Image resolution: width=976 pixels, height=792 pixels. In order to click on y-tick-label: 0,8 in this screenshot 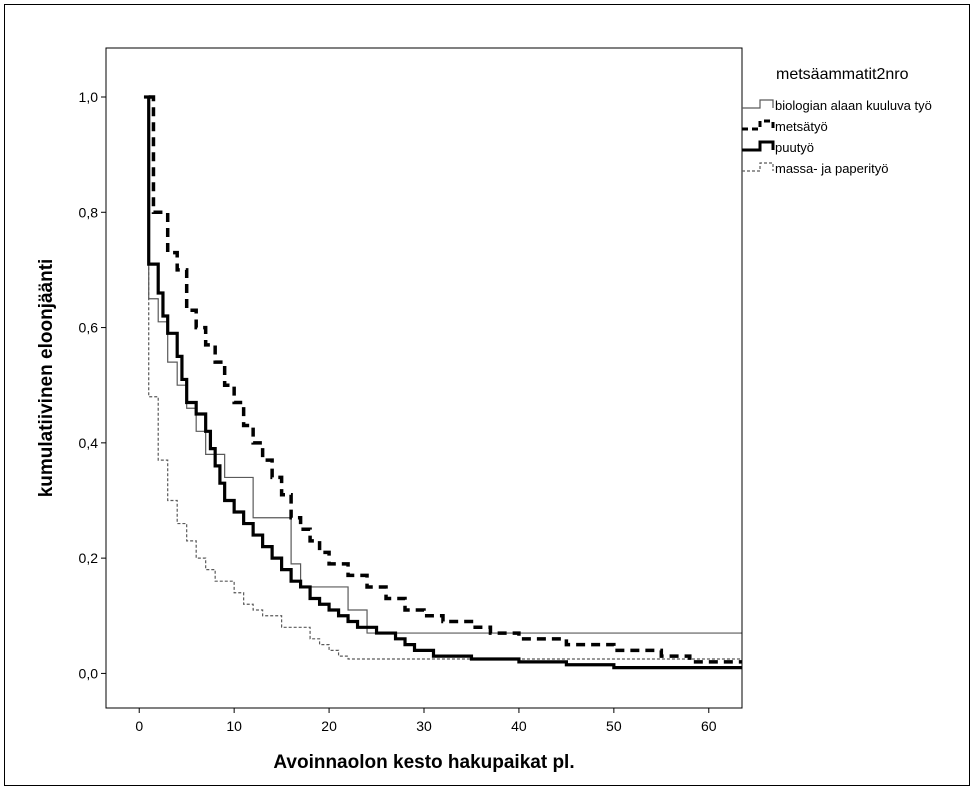, I will do `click(89, 212)`.